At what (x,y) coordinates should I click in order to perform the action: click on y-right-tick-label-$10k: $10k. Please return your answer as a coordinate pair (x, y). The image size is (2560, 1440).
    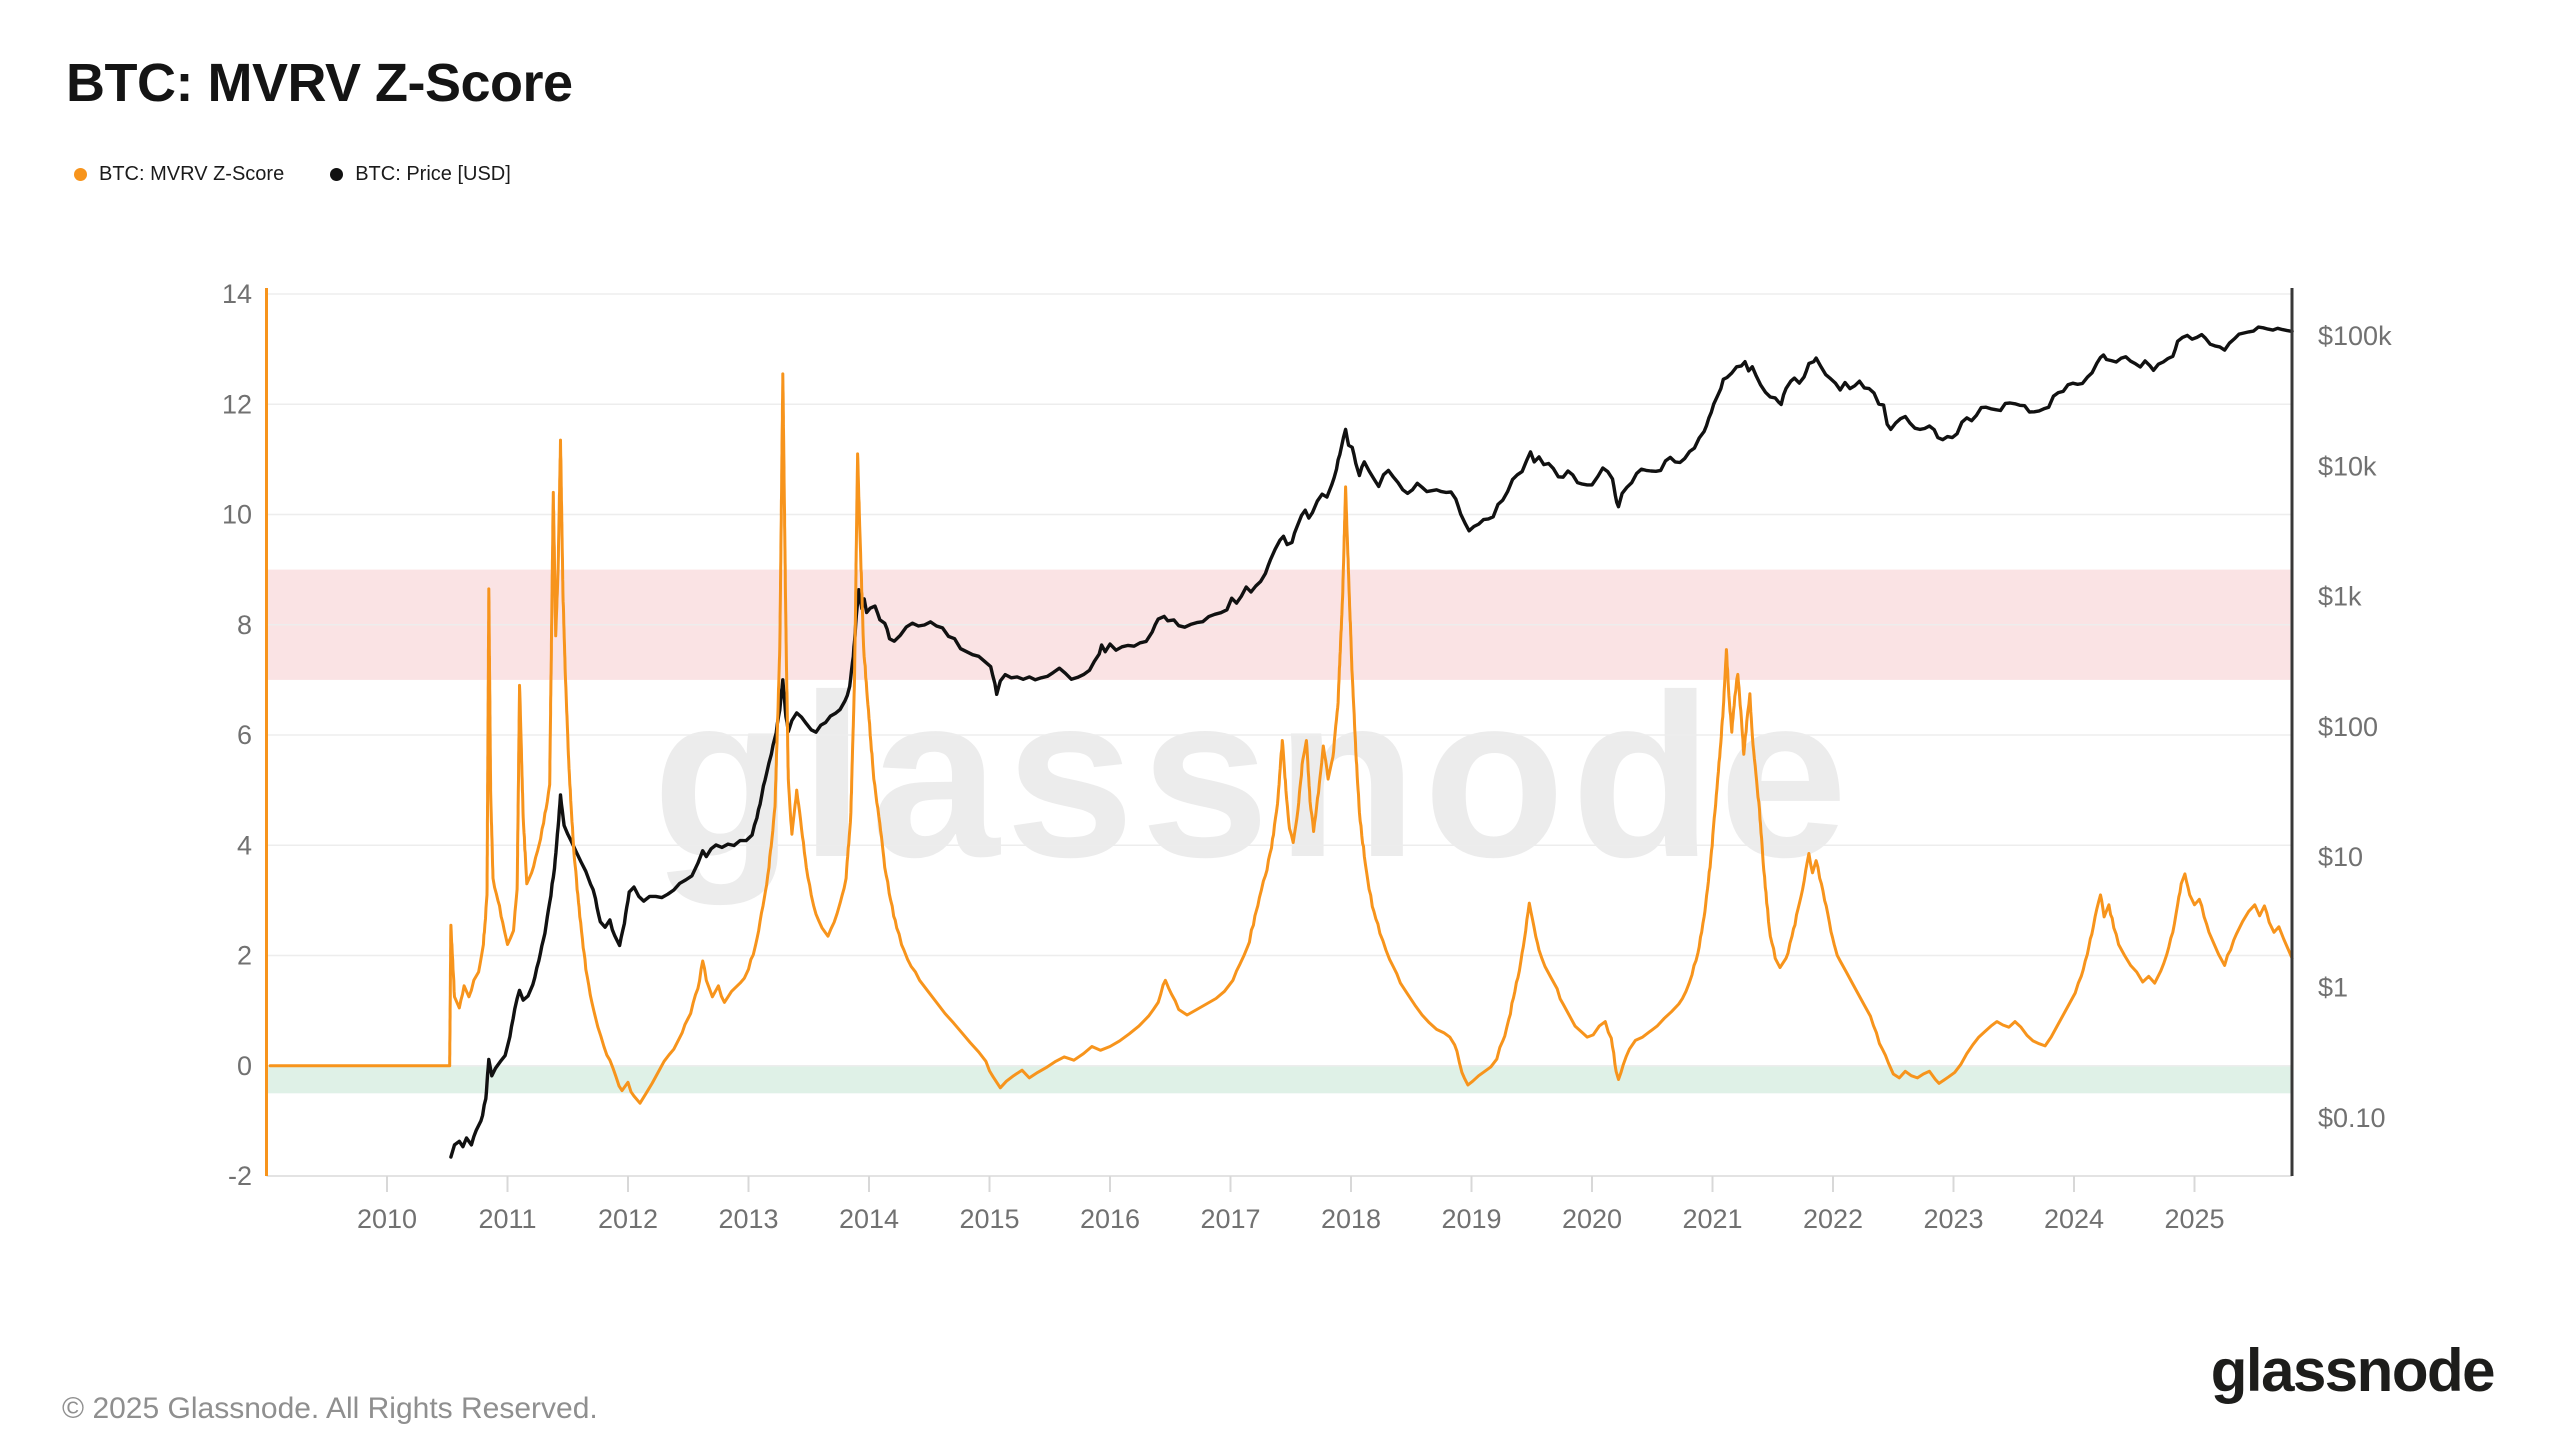
    Looking at the image, I should click on (2347, 466).